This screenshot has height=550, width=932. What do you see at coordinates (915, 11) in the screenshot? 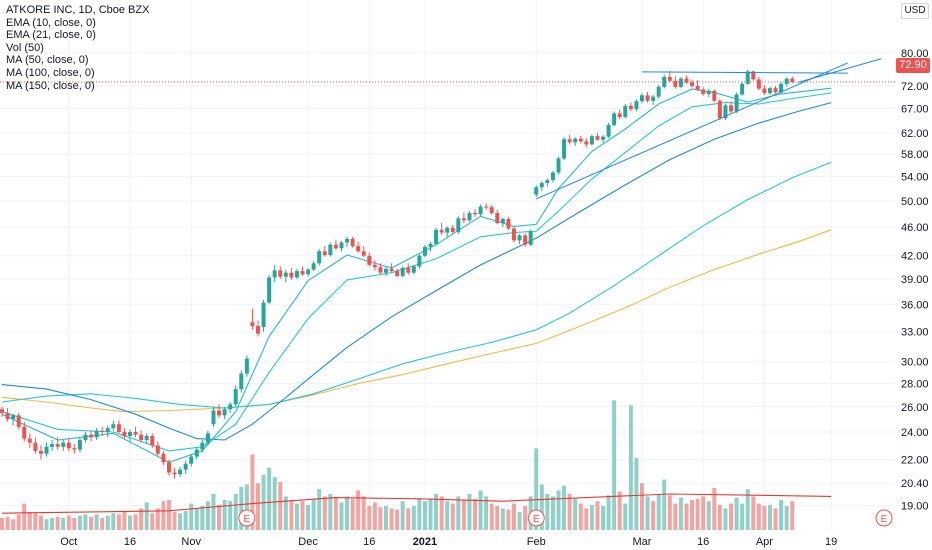
I see `currency-button: USD` at bounding box center [915, 11].